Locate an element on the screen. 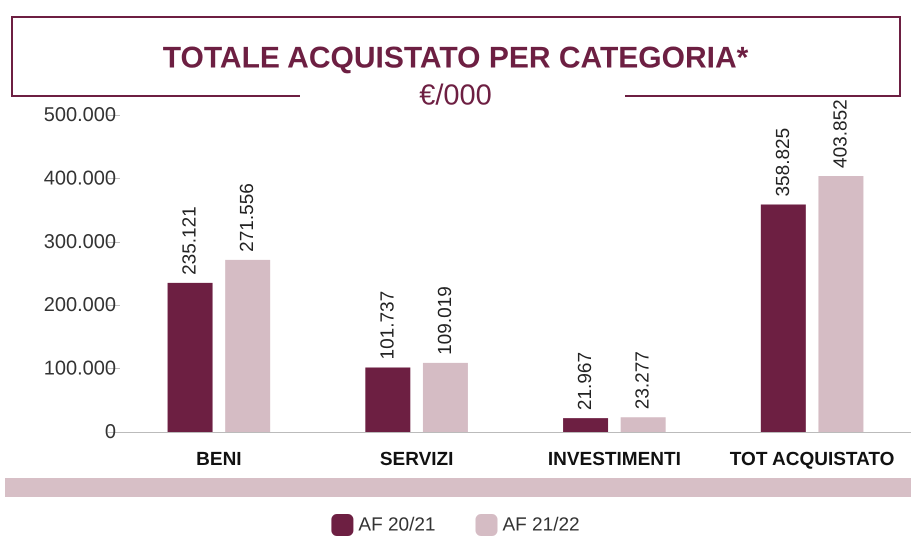  data-label: 235.121 is located at coordinates (190, 240).